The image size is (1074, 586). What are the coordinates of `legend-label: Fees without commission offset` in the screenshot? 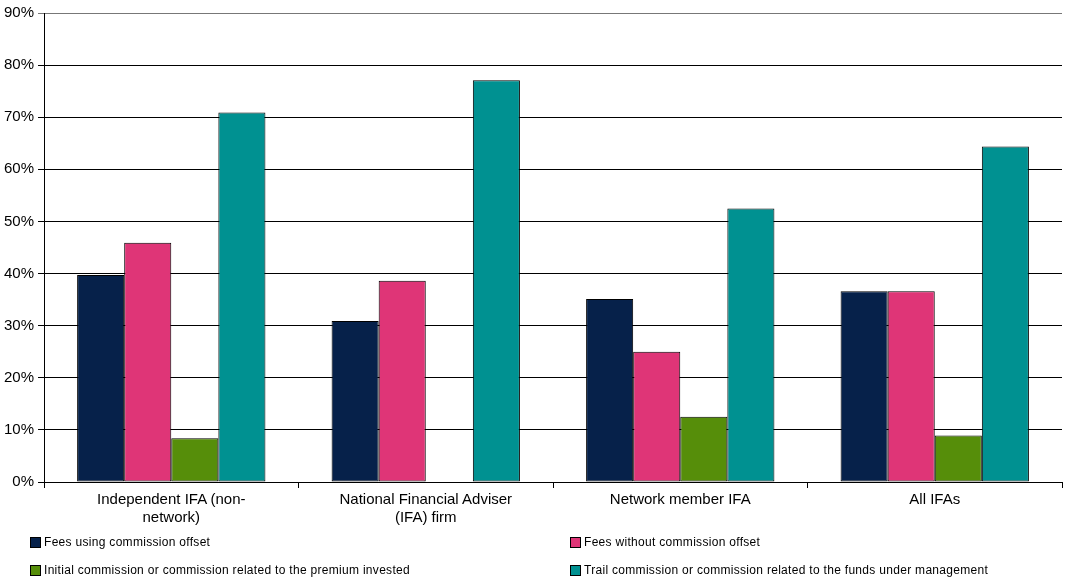 It's located at (672, 542).